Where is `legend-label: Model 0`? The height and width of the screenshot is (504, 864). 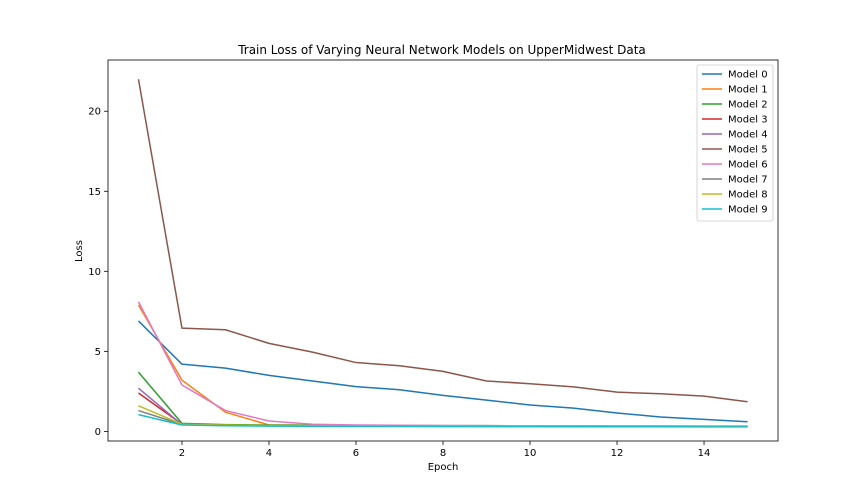
legend-label: Model 0 is located at coordinates (748, 75).